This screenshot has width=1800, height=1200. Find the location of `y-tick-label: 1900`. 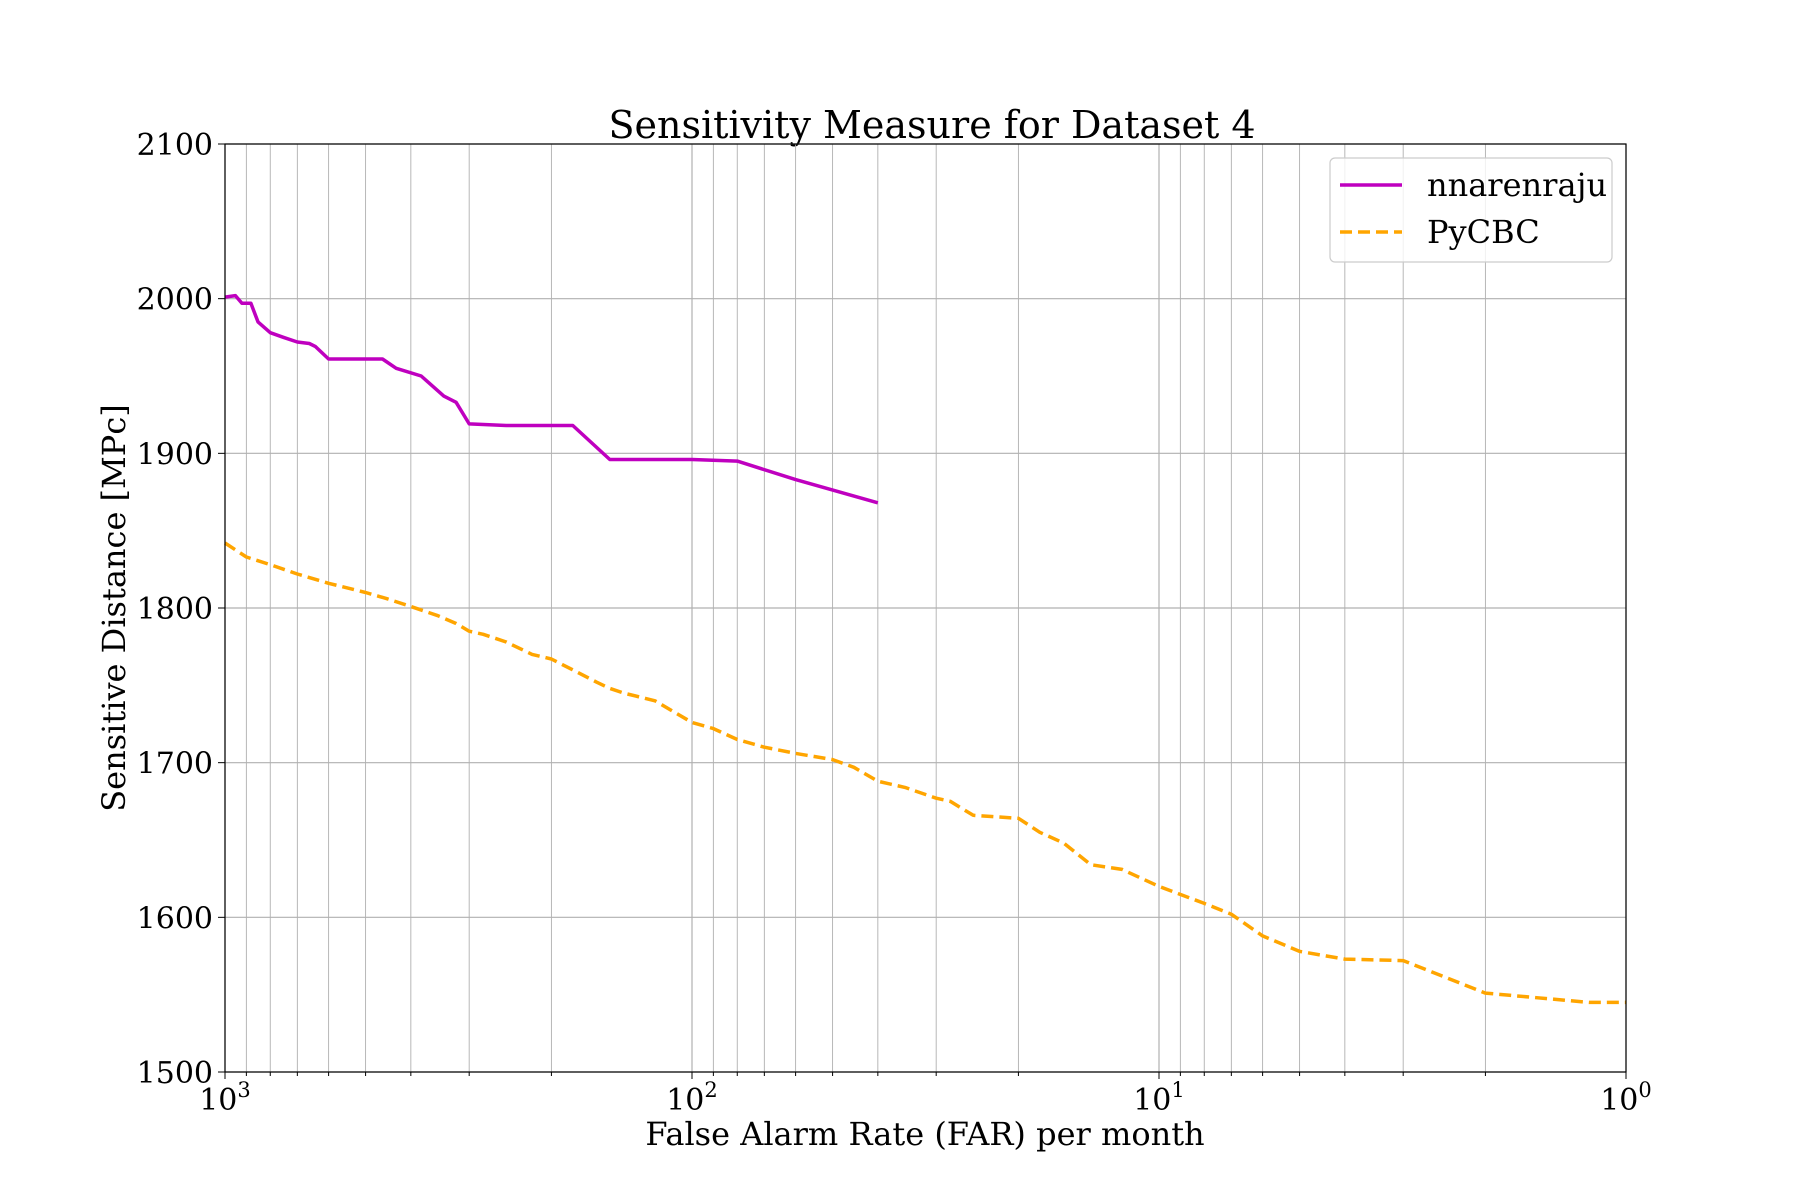

y-tick-label: 1900 is located at coordinates (175, 454).